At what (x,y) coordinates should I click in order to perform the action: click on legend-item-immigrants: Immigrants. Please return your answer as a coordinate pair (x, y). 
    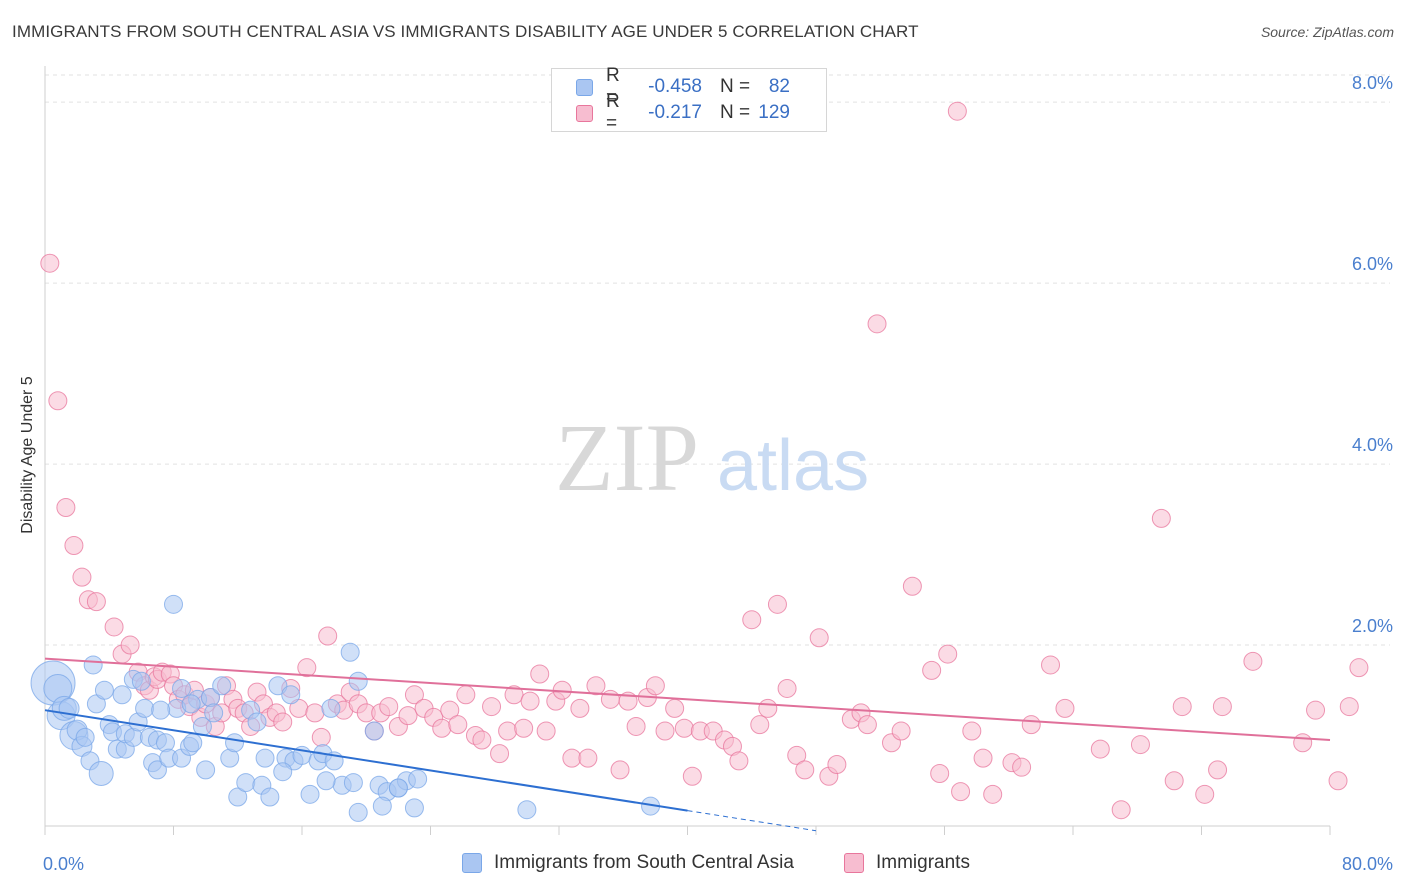
    Looking at the image, I should click on (907, 863).